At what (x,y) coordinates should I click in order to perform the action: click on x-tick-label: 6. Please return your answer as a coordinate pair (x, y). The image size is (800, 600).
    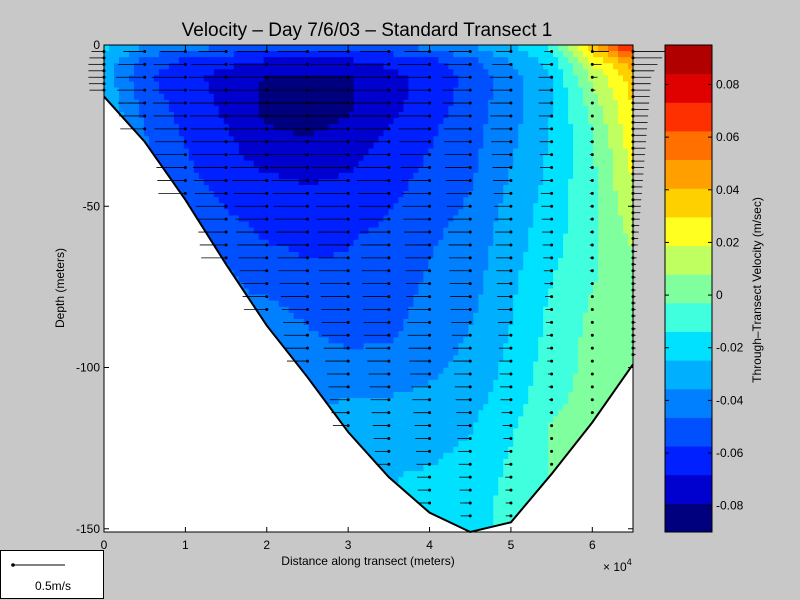
    Looking at the image, I should click on (592, 545).